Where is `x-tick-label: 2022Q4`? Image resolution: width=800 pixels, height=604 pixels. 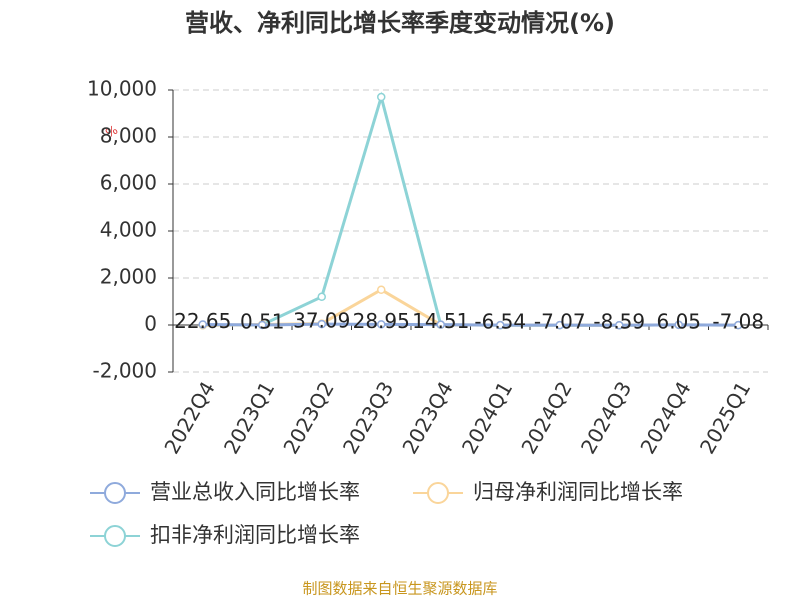 x-tick-label: 2022Q4 is located at coordinates (189, 417).